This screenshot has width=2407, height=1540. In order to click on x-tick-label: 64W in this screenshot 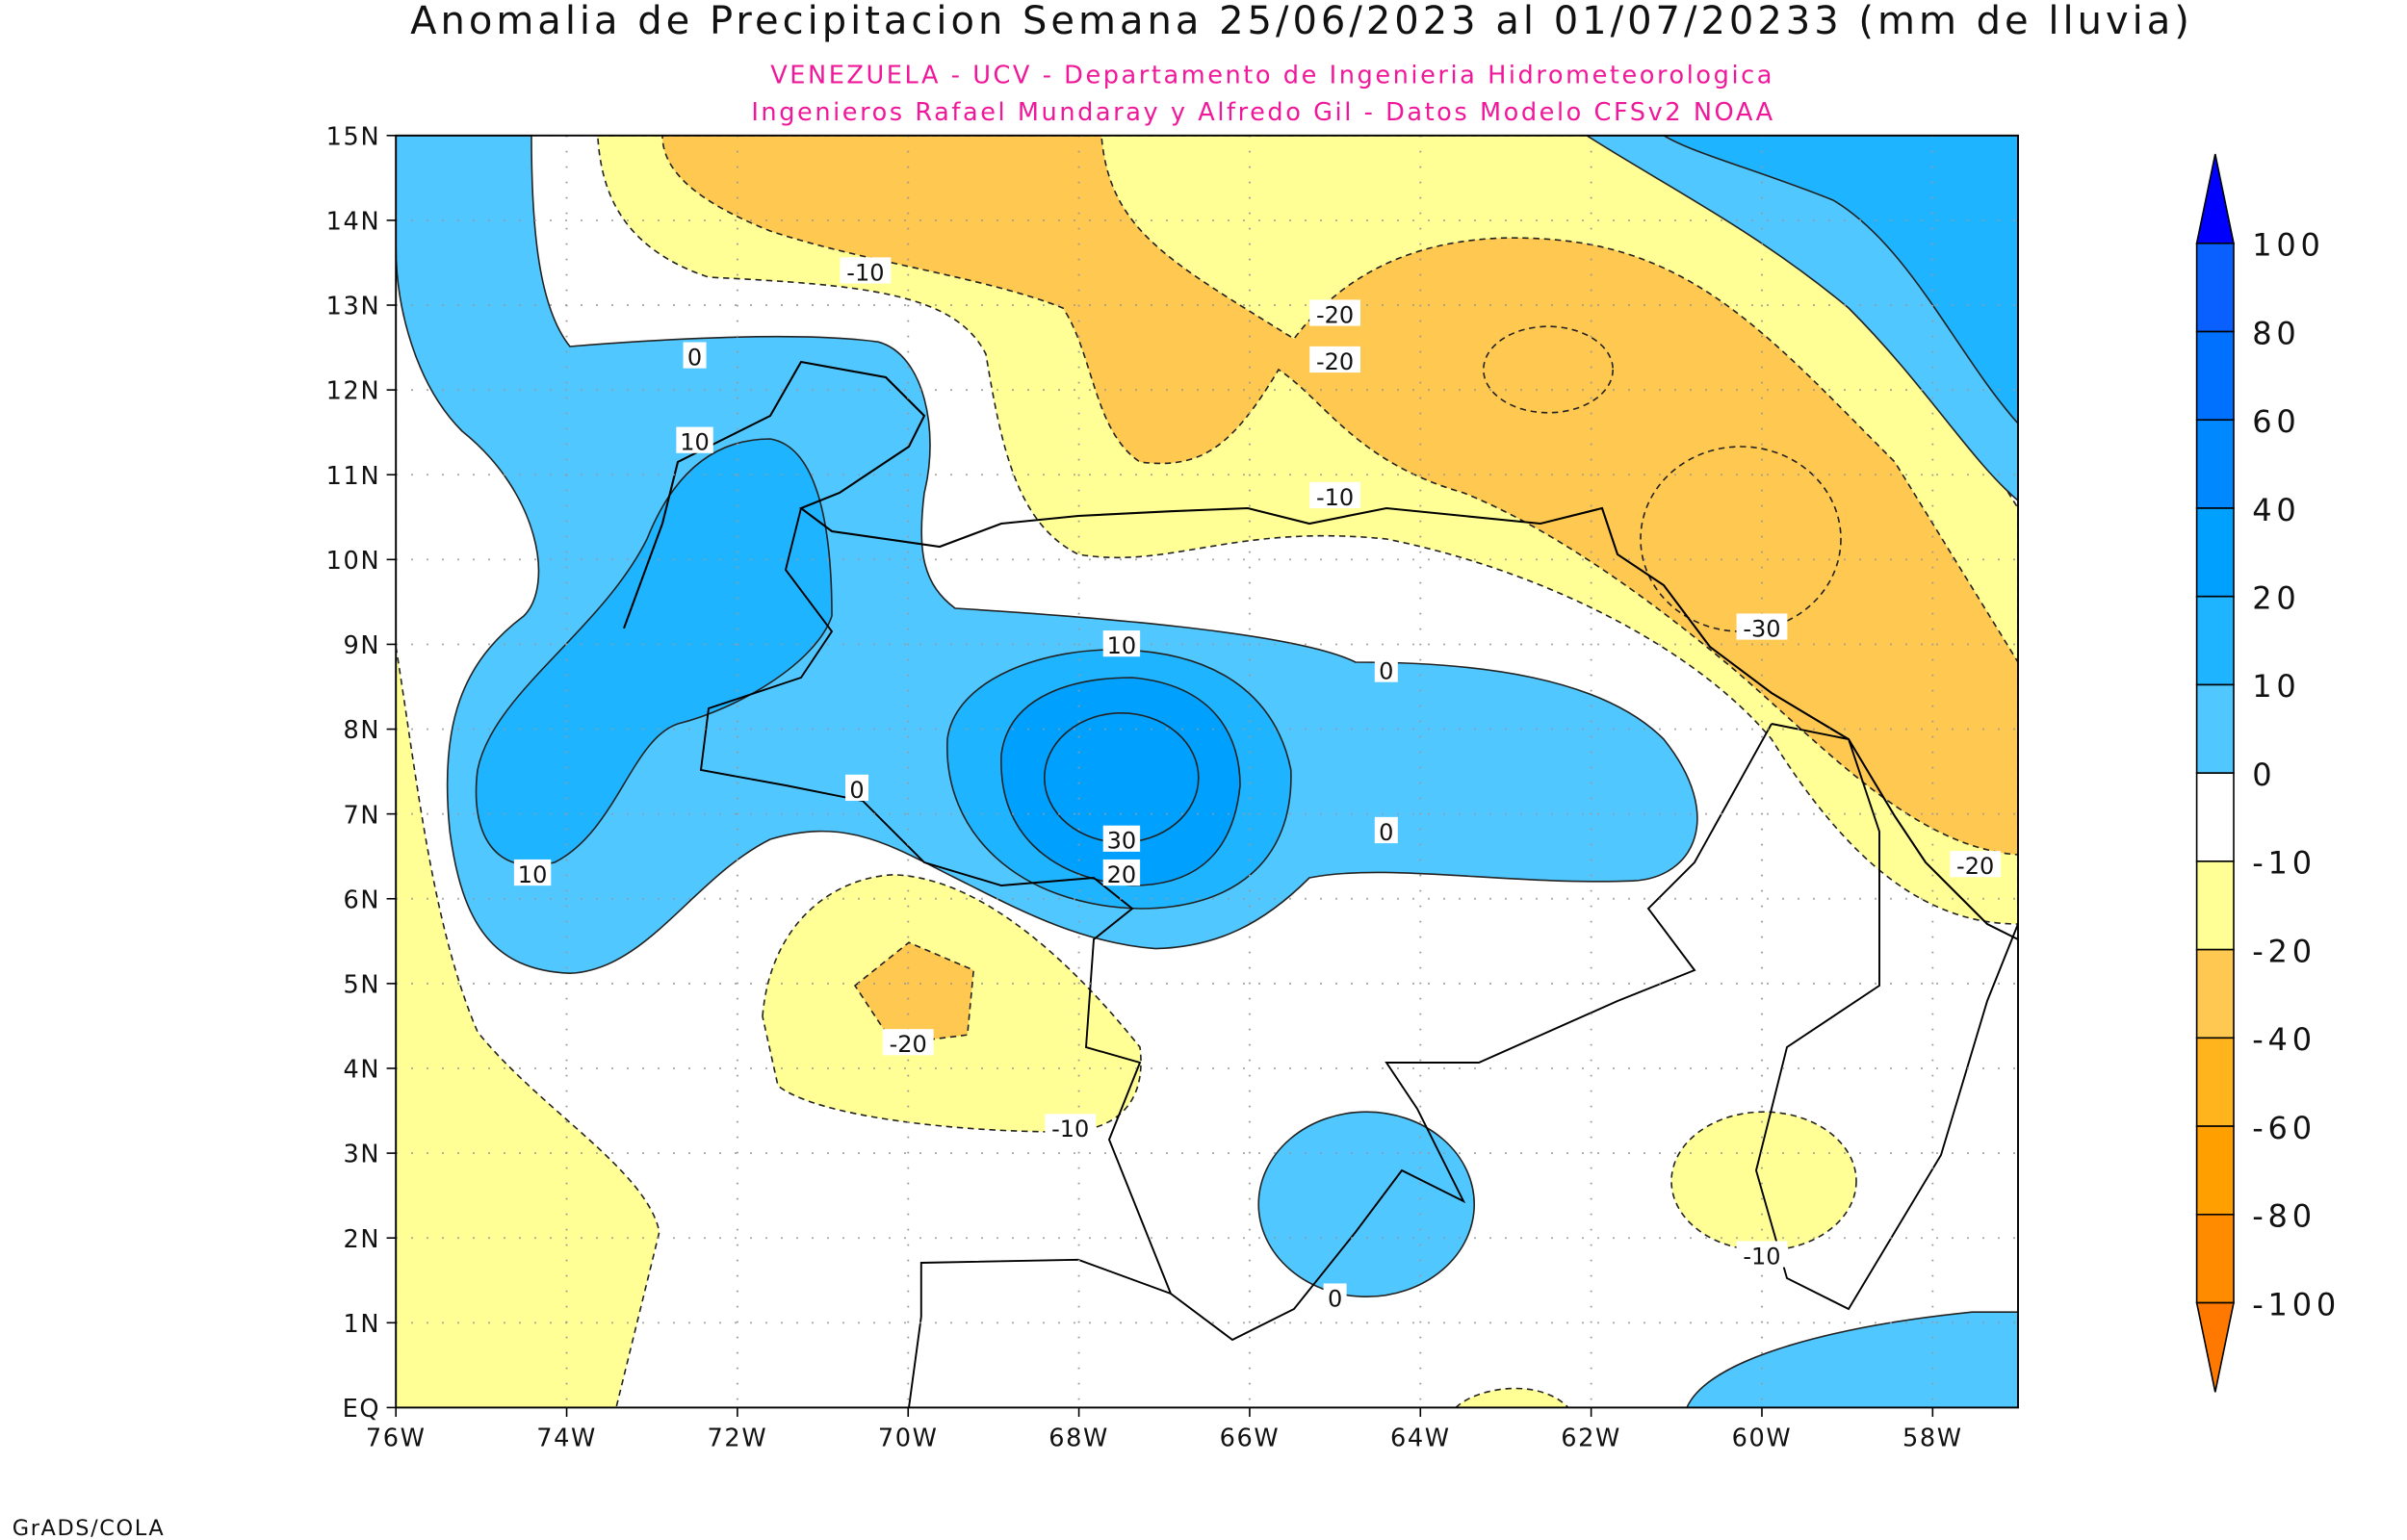, I will do `click(1420, 1438)`.